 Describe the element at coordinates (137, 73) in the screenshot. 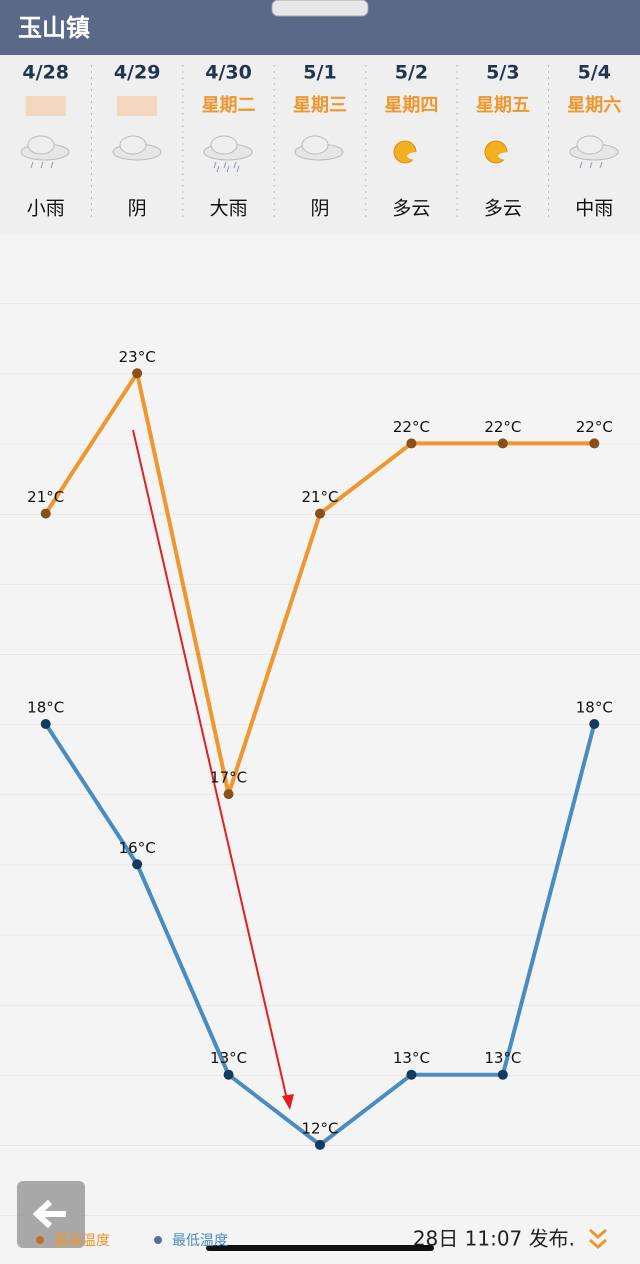

I see `date: 4/29` at that location.